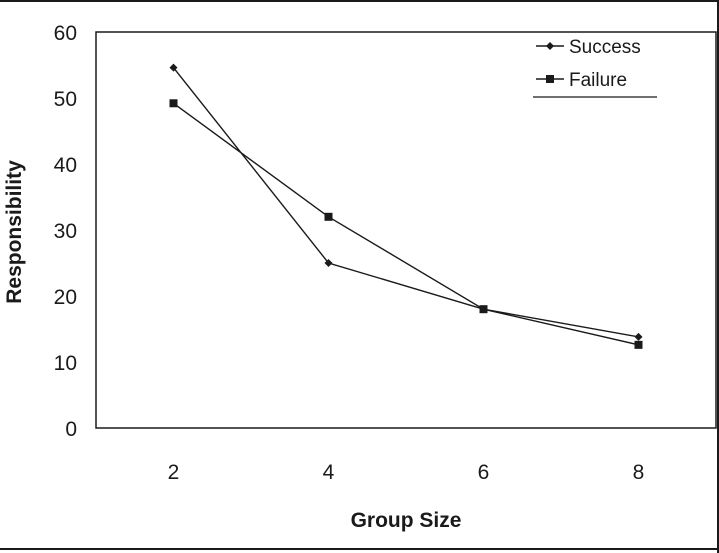  I want to click on y-tick-label: 30, so click(65, 231).